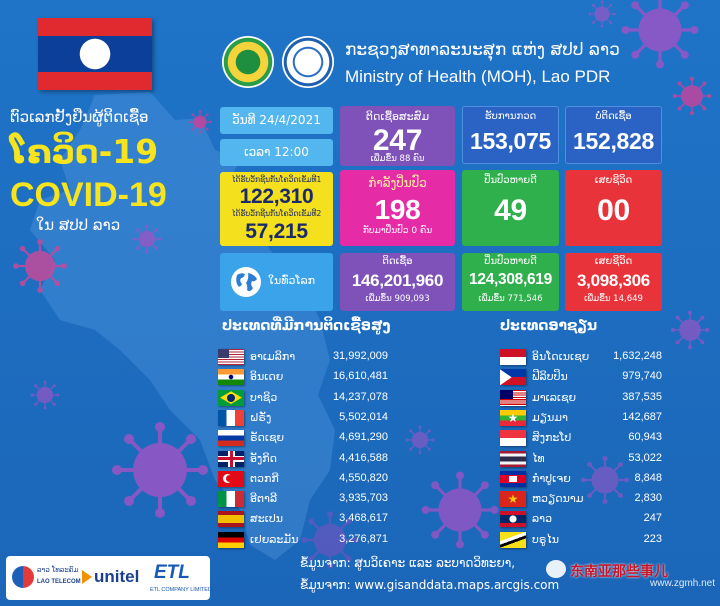  Describe the element at coordinates (613, 261) in the screenshot. I see `world-deaths-label: ເສຍຊີວິດ` at that location.